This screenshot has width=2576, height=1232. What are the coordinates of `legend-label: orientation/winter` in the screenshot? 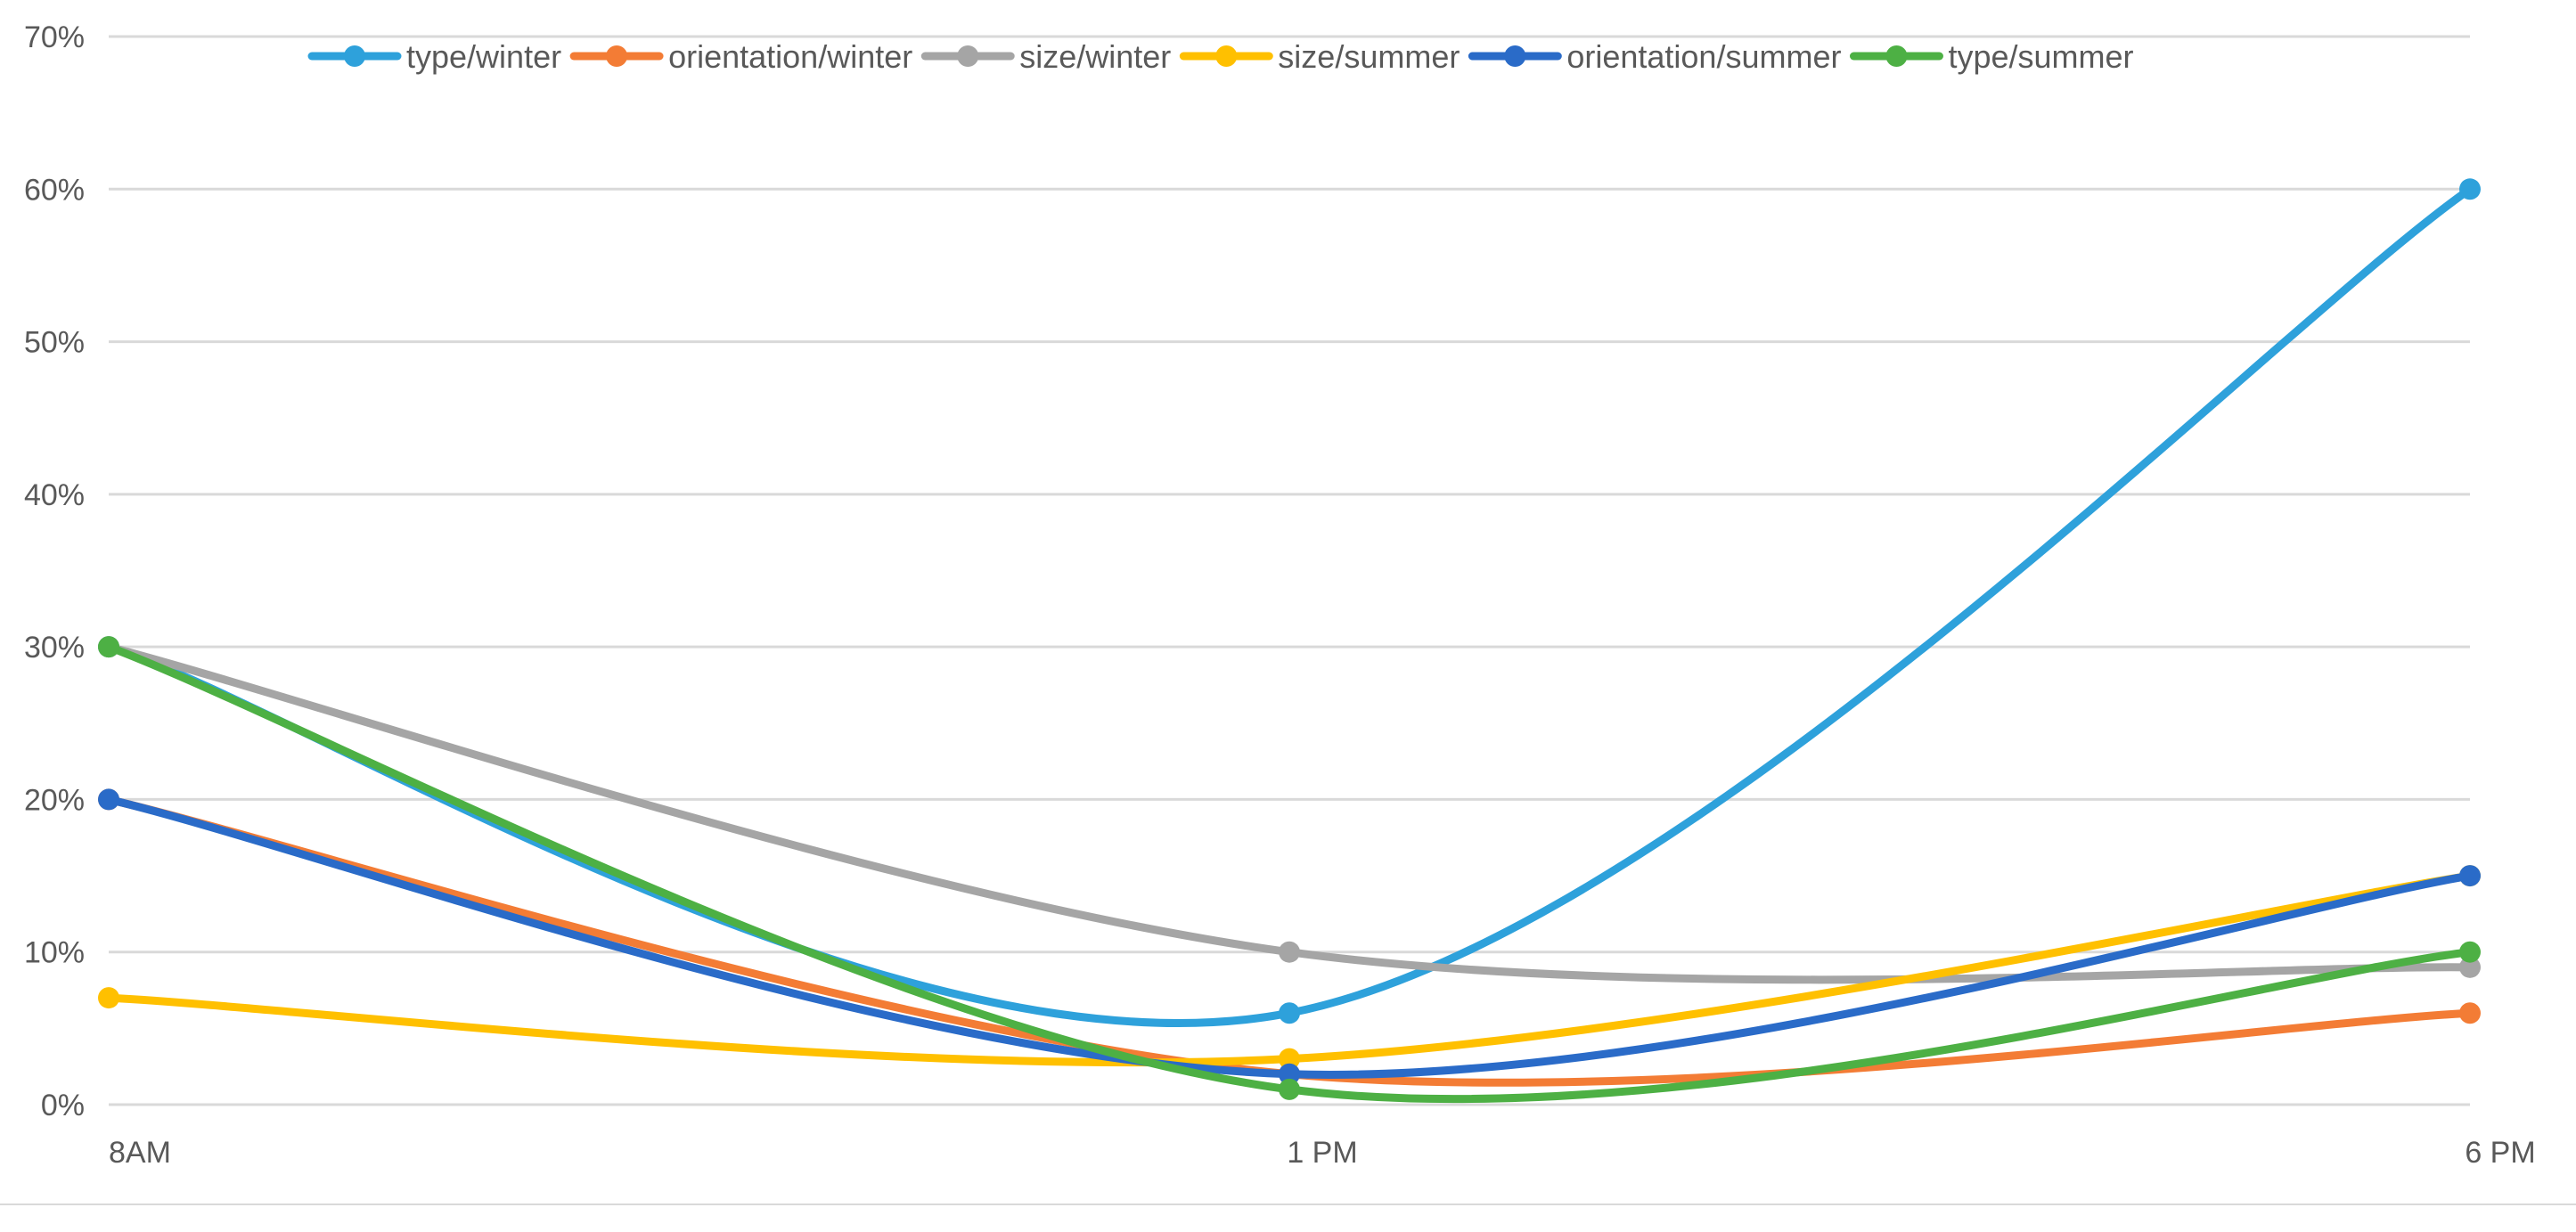 It's located at (790, 57).